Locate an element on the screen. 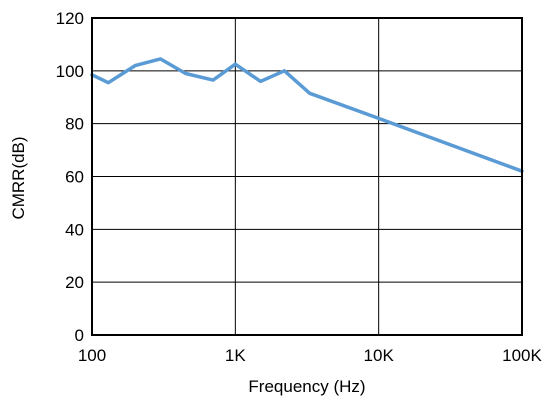 The image size is (550, 400). y-tick-label: 0 is located at coordinates (79, 335).